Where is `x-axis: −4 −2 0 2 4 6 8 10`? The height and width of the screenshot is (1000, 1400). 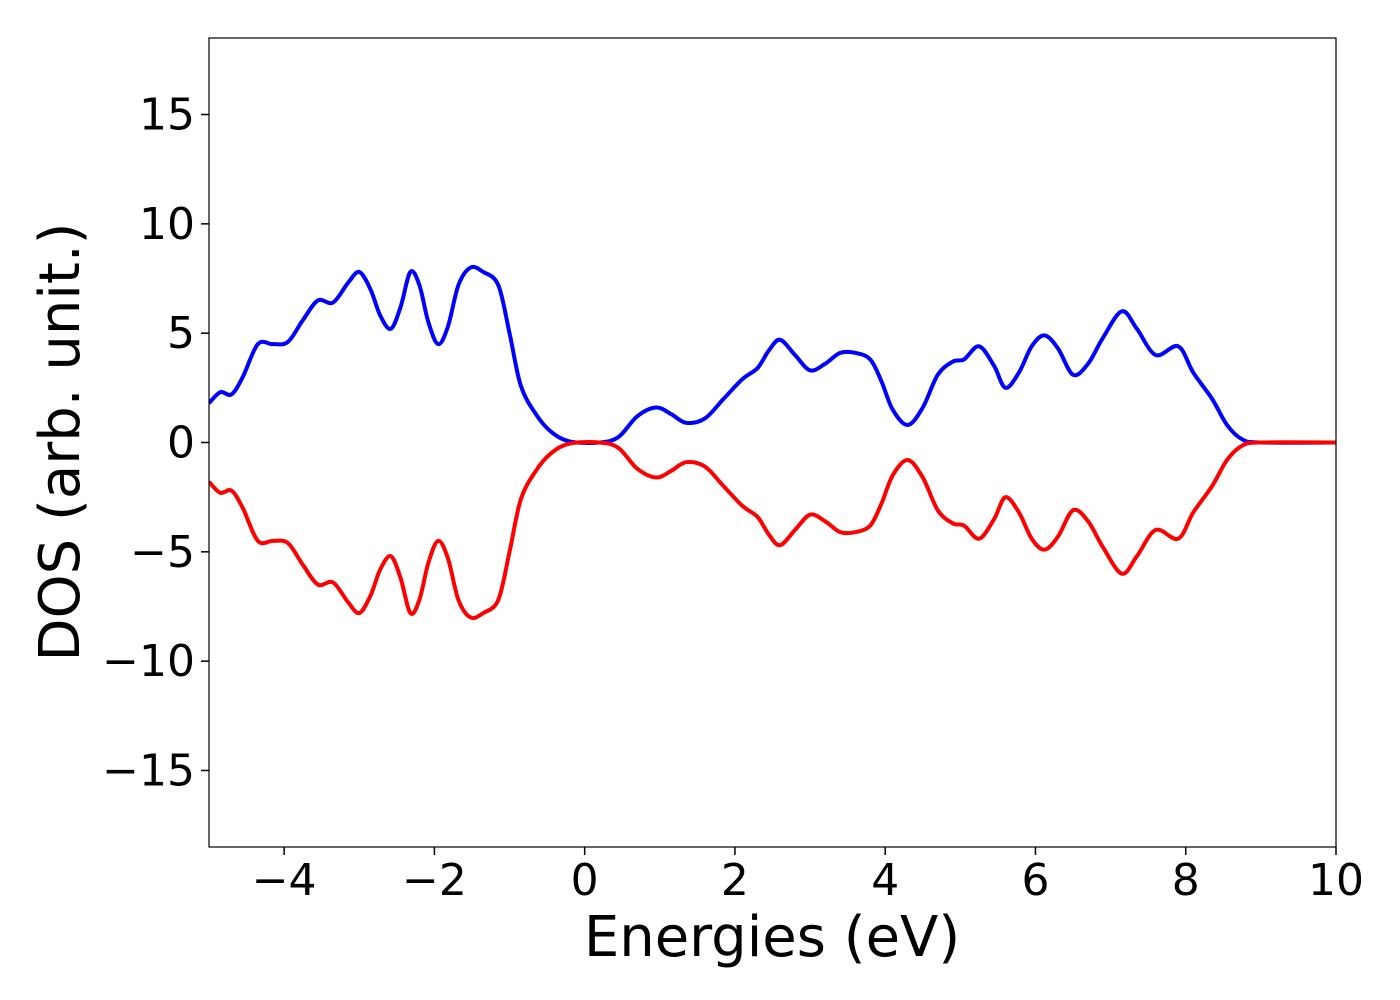
x-axis: −4 −2 0 2 4 6 8 10 is located at coordinates (808, 876).